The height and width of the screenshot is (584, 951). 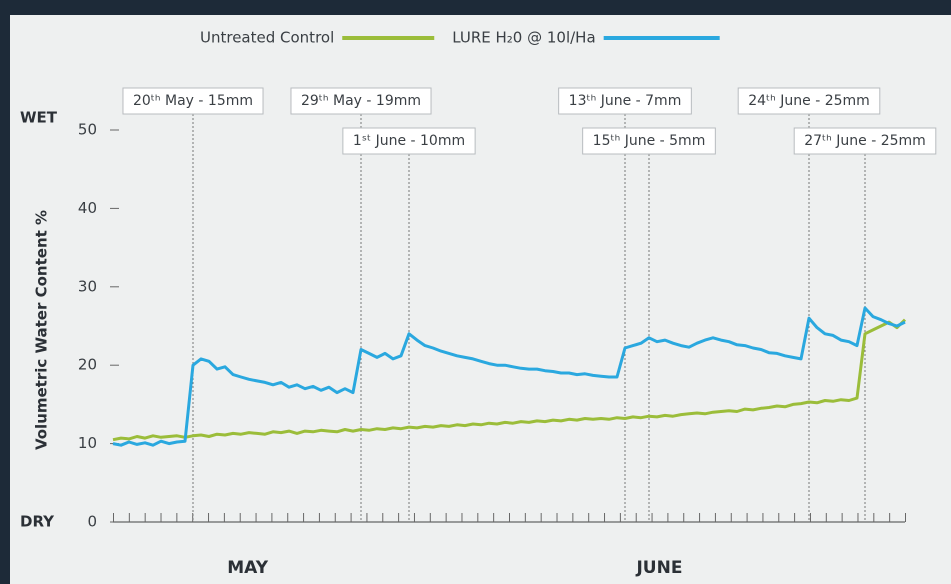 What do you see at coordinates (267, 38) in the screenshot?
I see `legend-label: Untreated Control` at bounding box center [267, 38].